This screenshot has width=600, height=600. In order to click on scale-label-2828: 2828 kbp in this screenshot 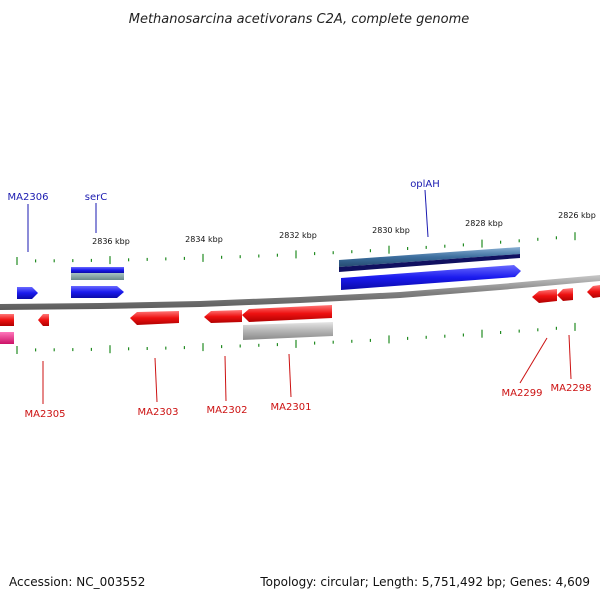, I will do `click(484, 223)`.